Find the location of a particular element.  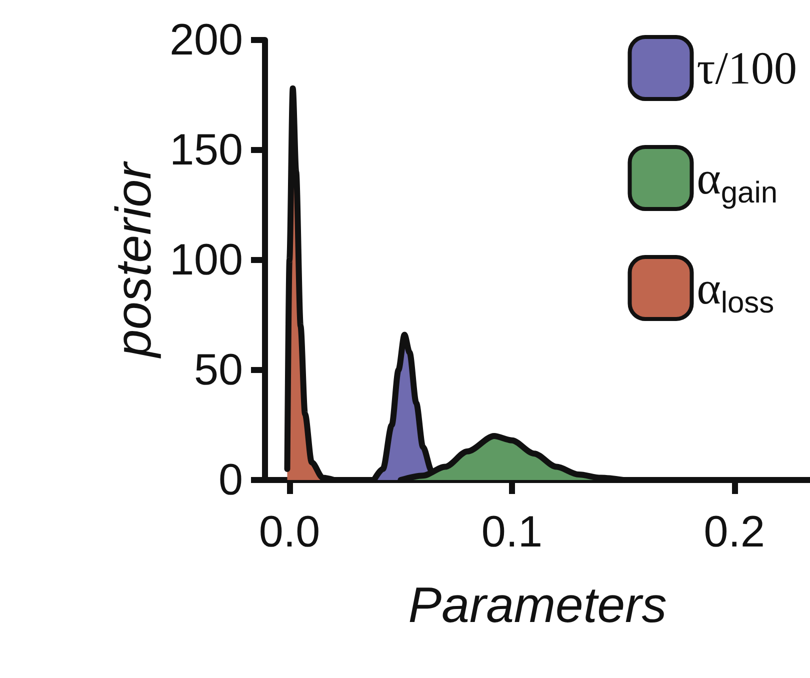

y-tick-label: 50 is located at coordinates (218, 370).